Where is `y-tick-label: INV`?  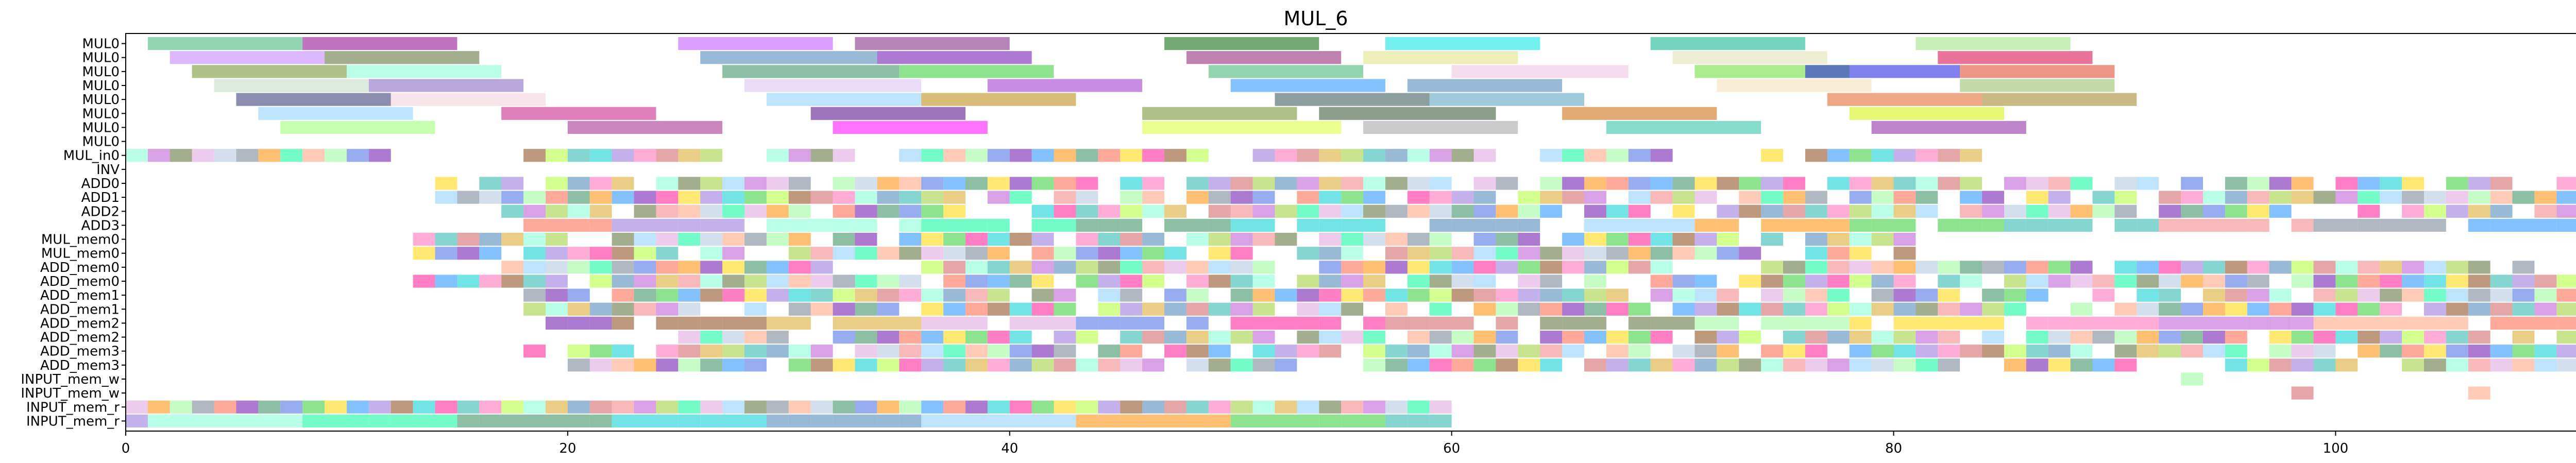
y-tick-label: INV is located at coordinates (108, 170).